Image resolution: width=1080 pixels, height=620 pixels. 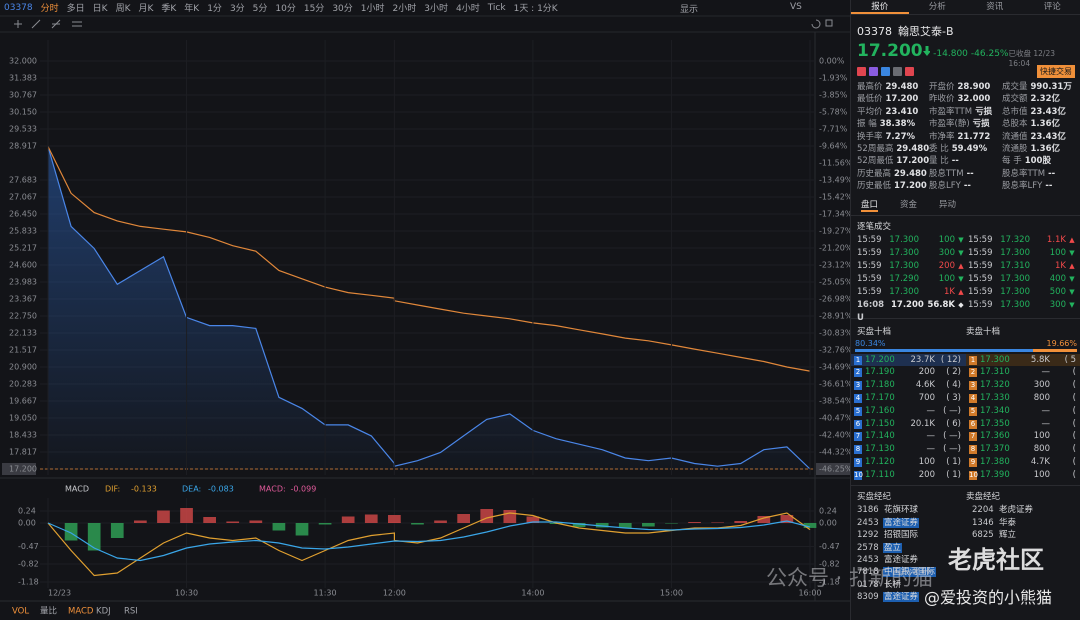 I want to click on broker-row: 2204 老虎证券, so click(x=1026, y=510).